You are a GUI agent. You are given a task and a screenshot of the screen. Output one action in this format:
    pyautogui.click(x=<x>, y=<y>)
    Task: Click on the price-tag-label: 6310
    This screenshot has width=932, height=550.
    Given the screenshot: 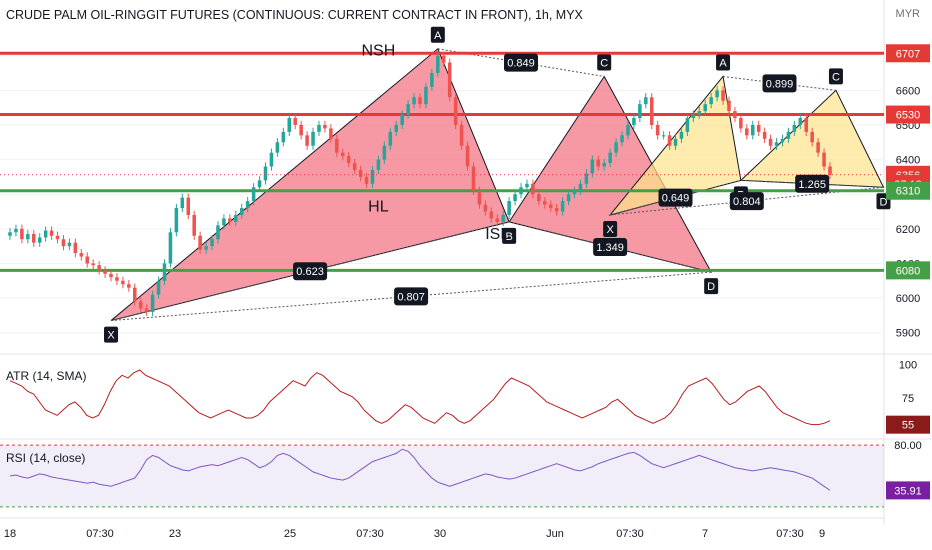 What is the action you would take?
    pyautogui.click(x=908, y=192)
    